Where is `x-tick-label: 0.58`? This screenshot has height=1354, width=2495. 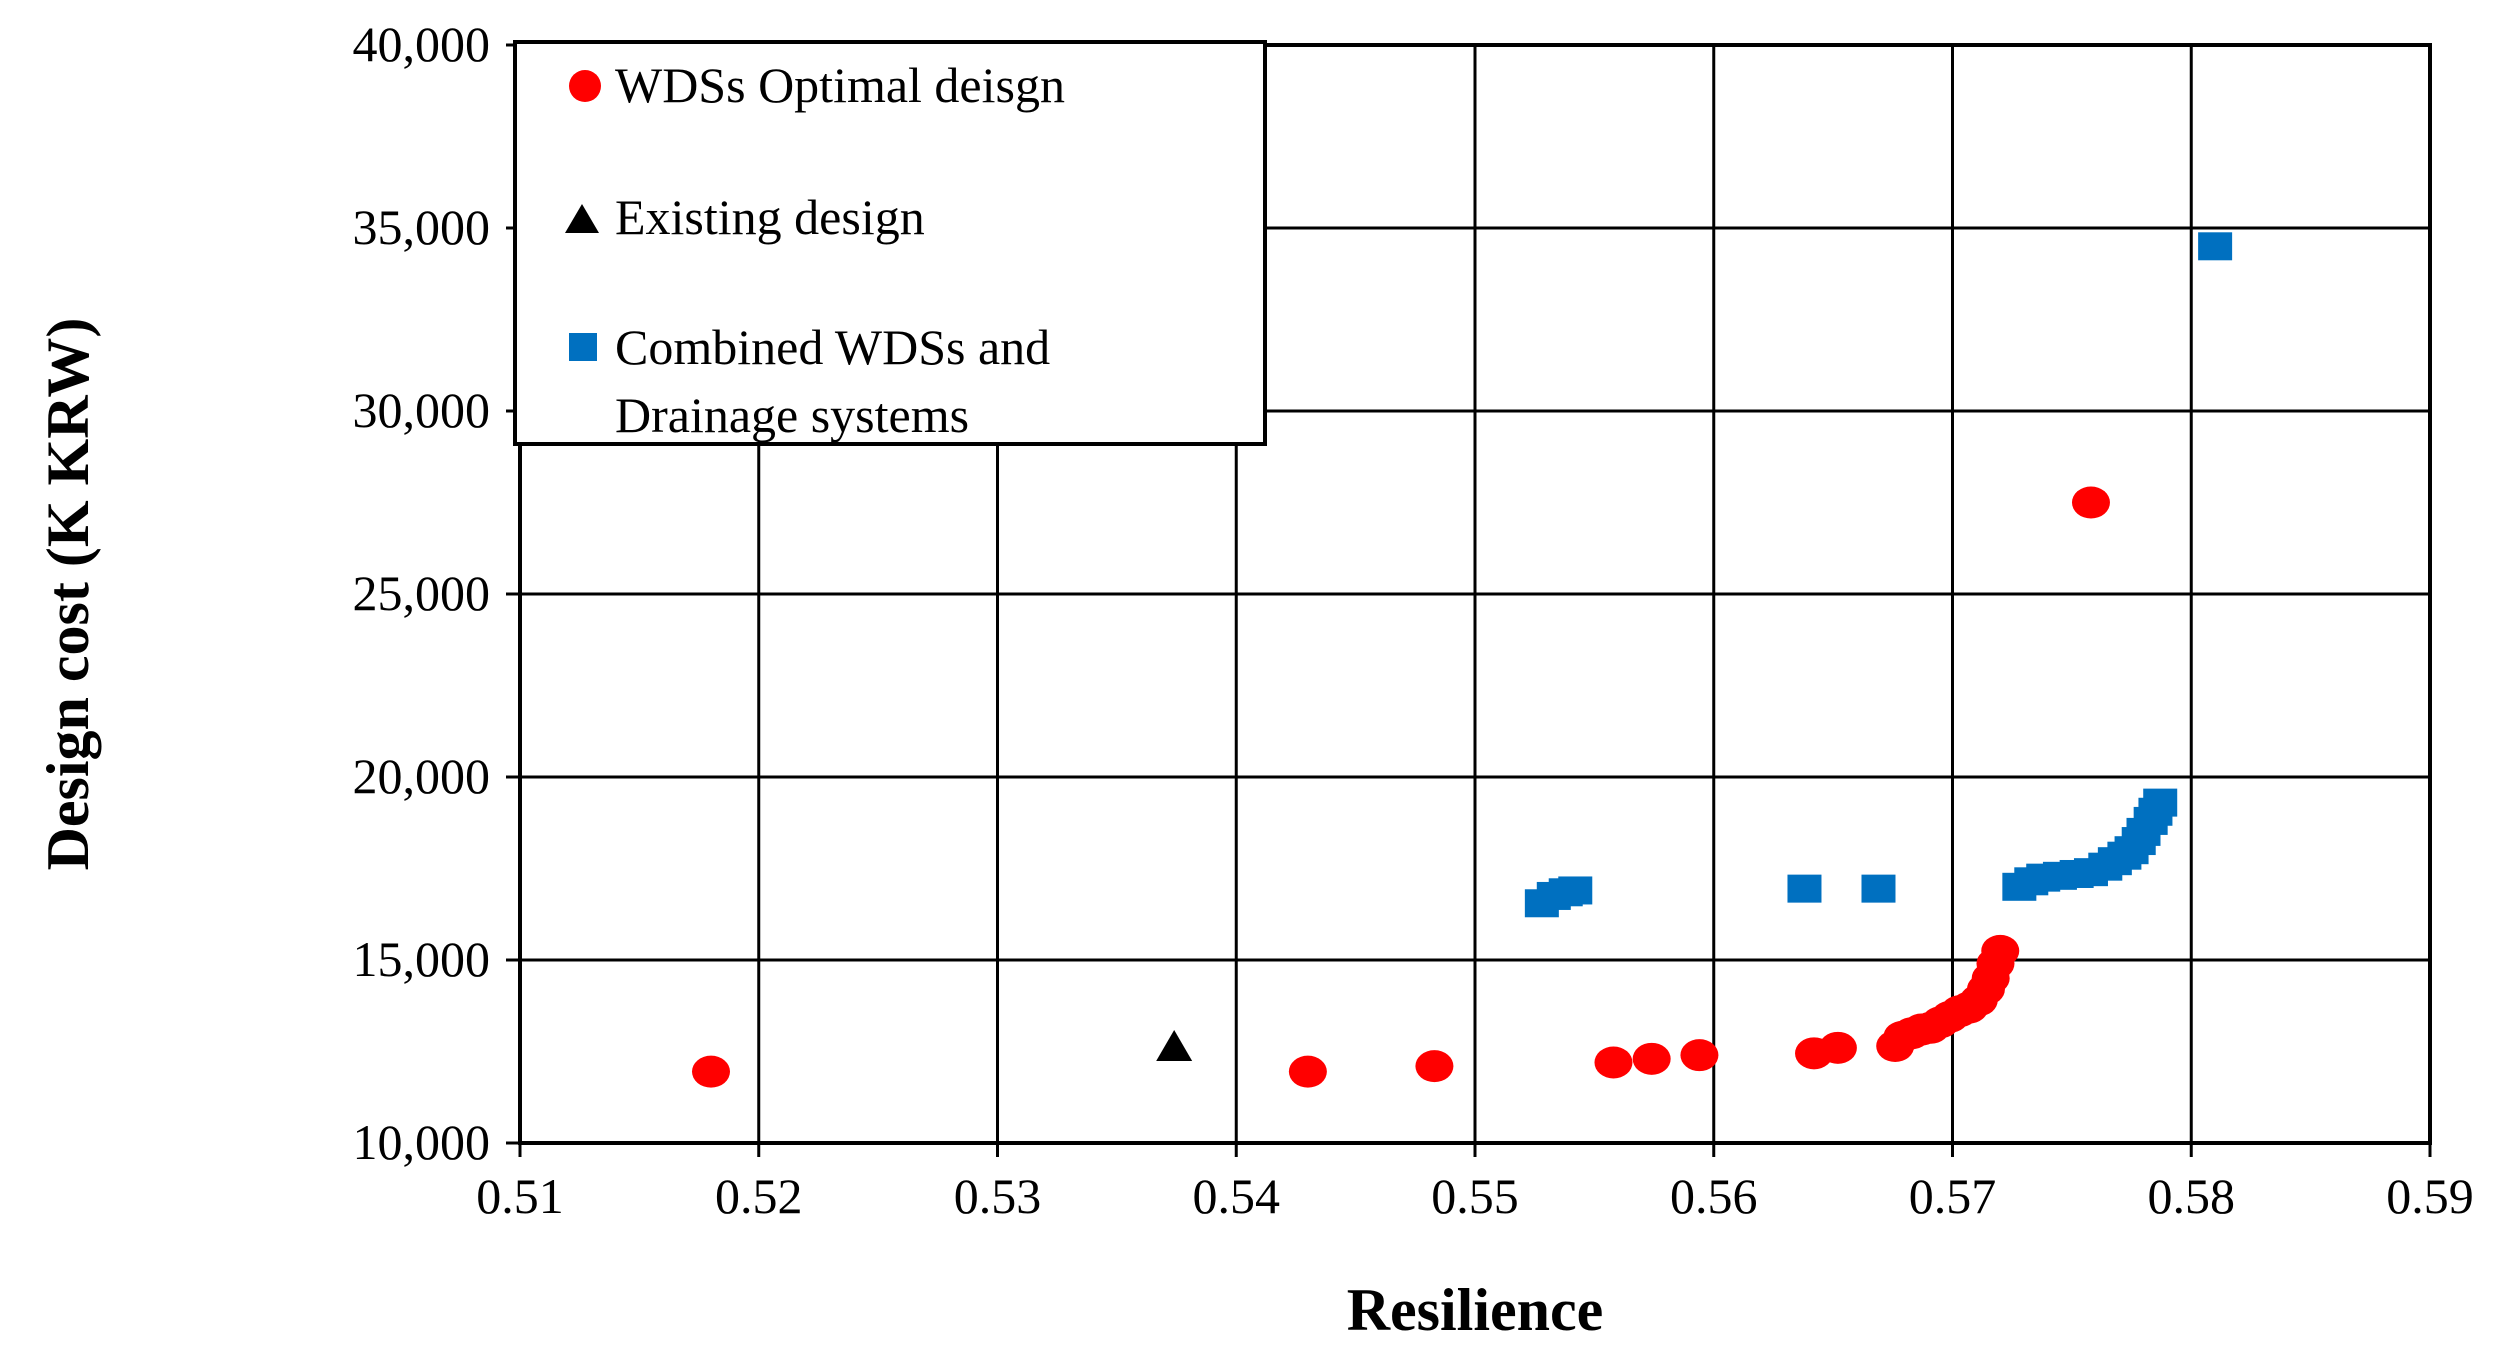
x-tick-label: 0.58 is located at coordinates (2192, 1196).